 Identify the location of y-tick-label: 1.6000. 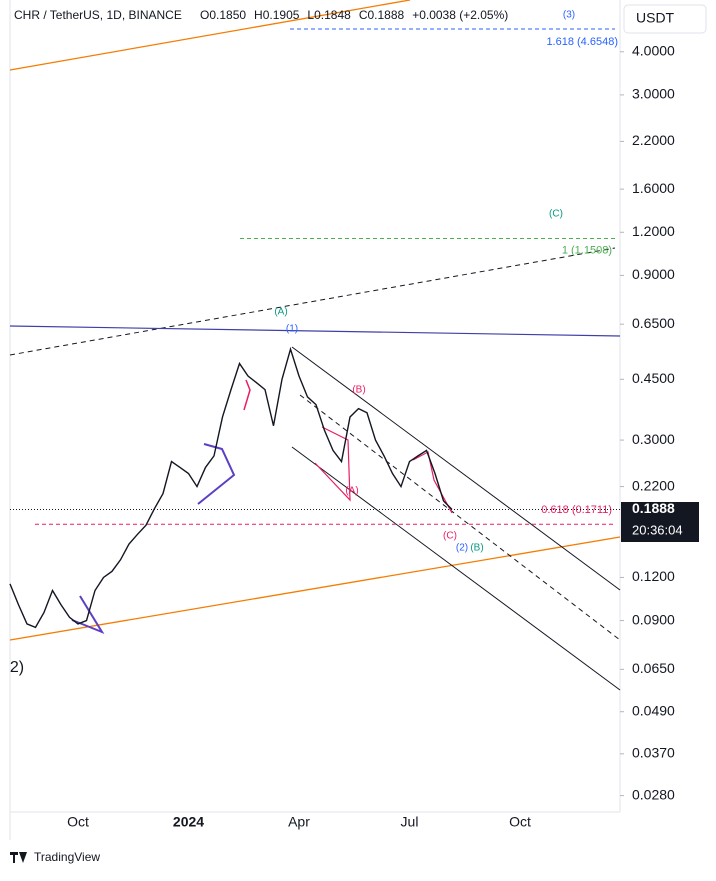
(653, 188).